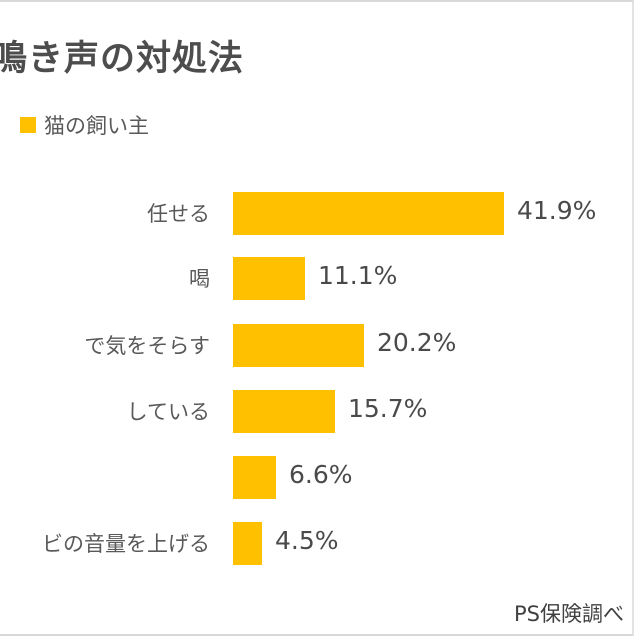  Describe the element at coordinates (28, 125) in the screenshot. I see `legend-swatch` at that location.